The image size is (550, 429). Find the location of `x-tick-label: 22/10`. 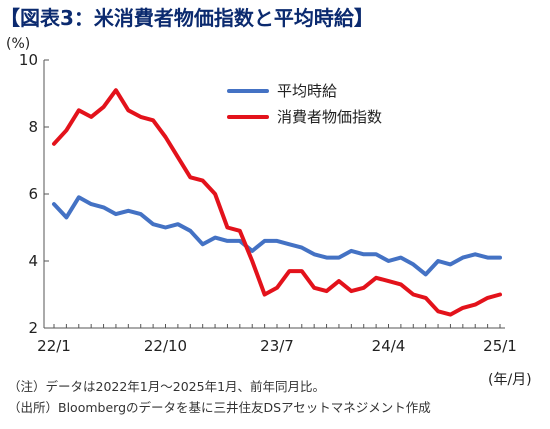

x-tick-label: 22/10 is located at coordinates (165, 346).